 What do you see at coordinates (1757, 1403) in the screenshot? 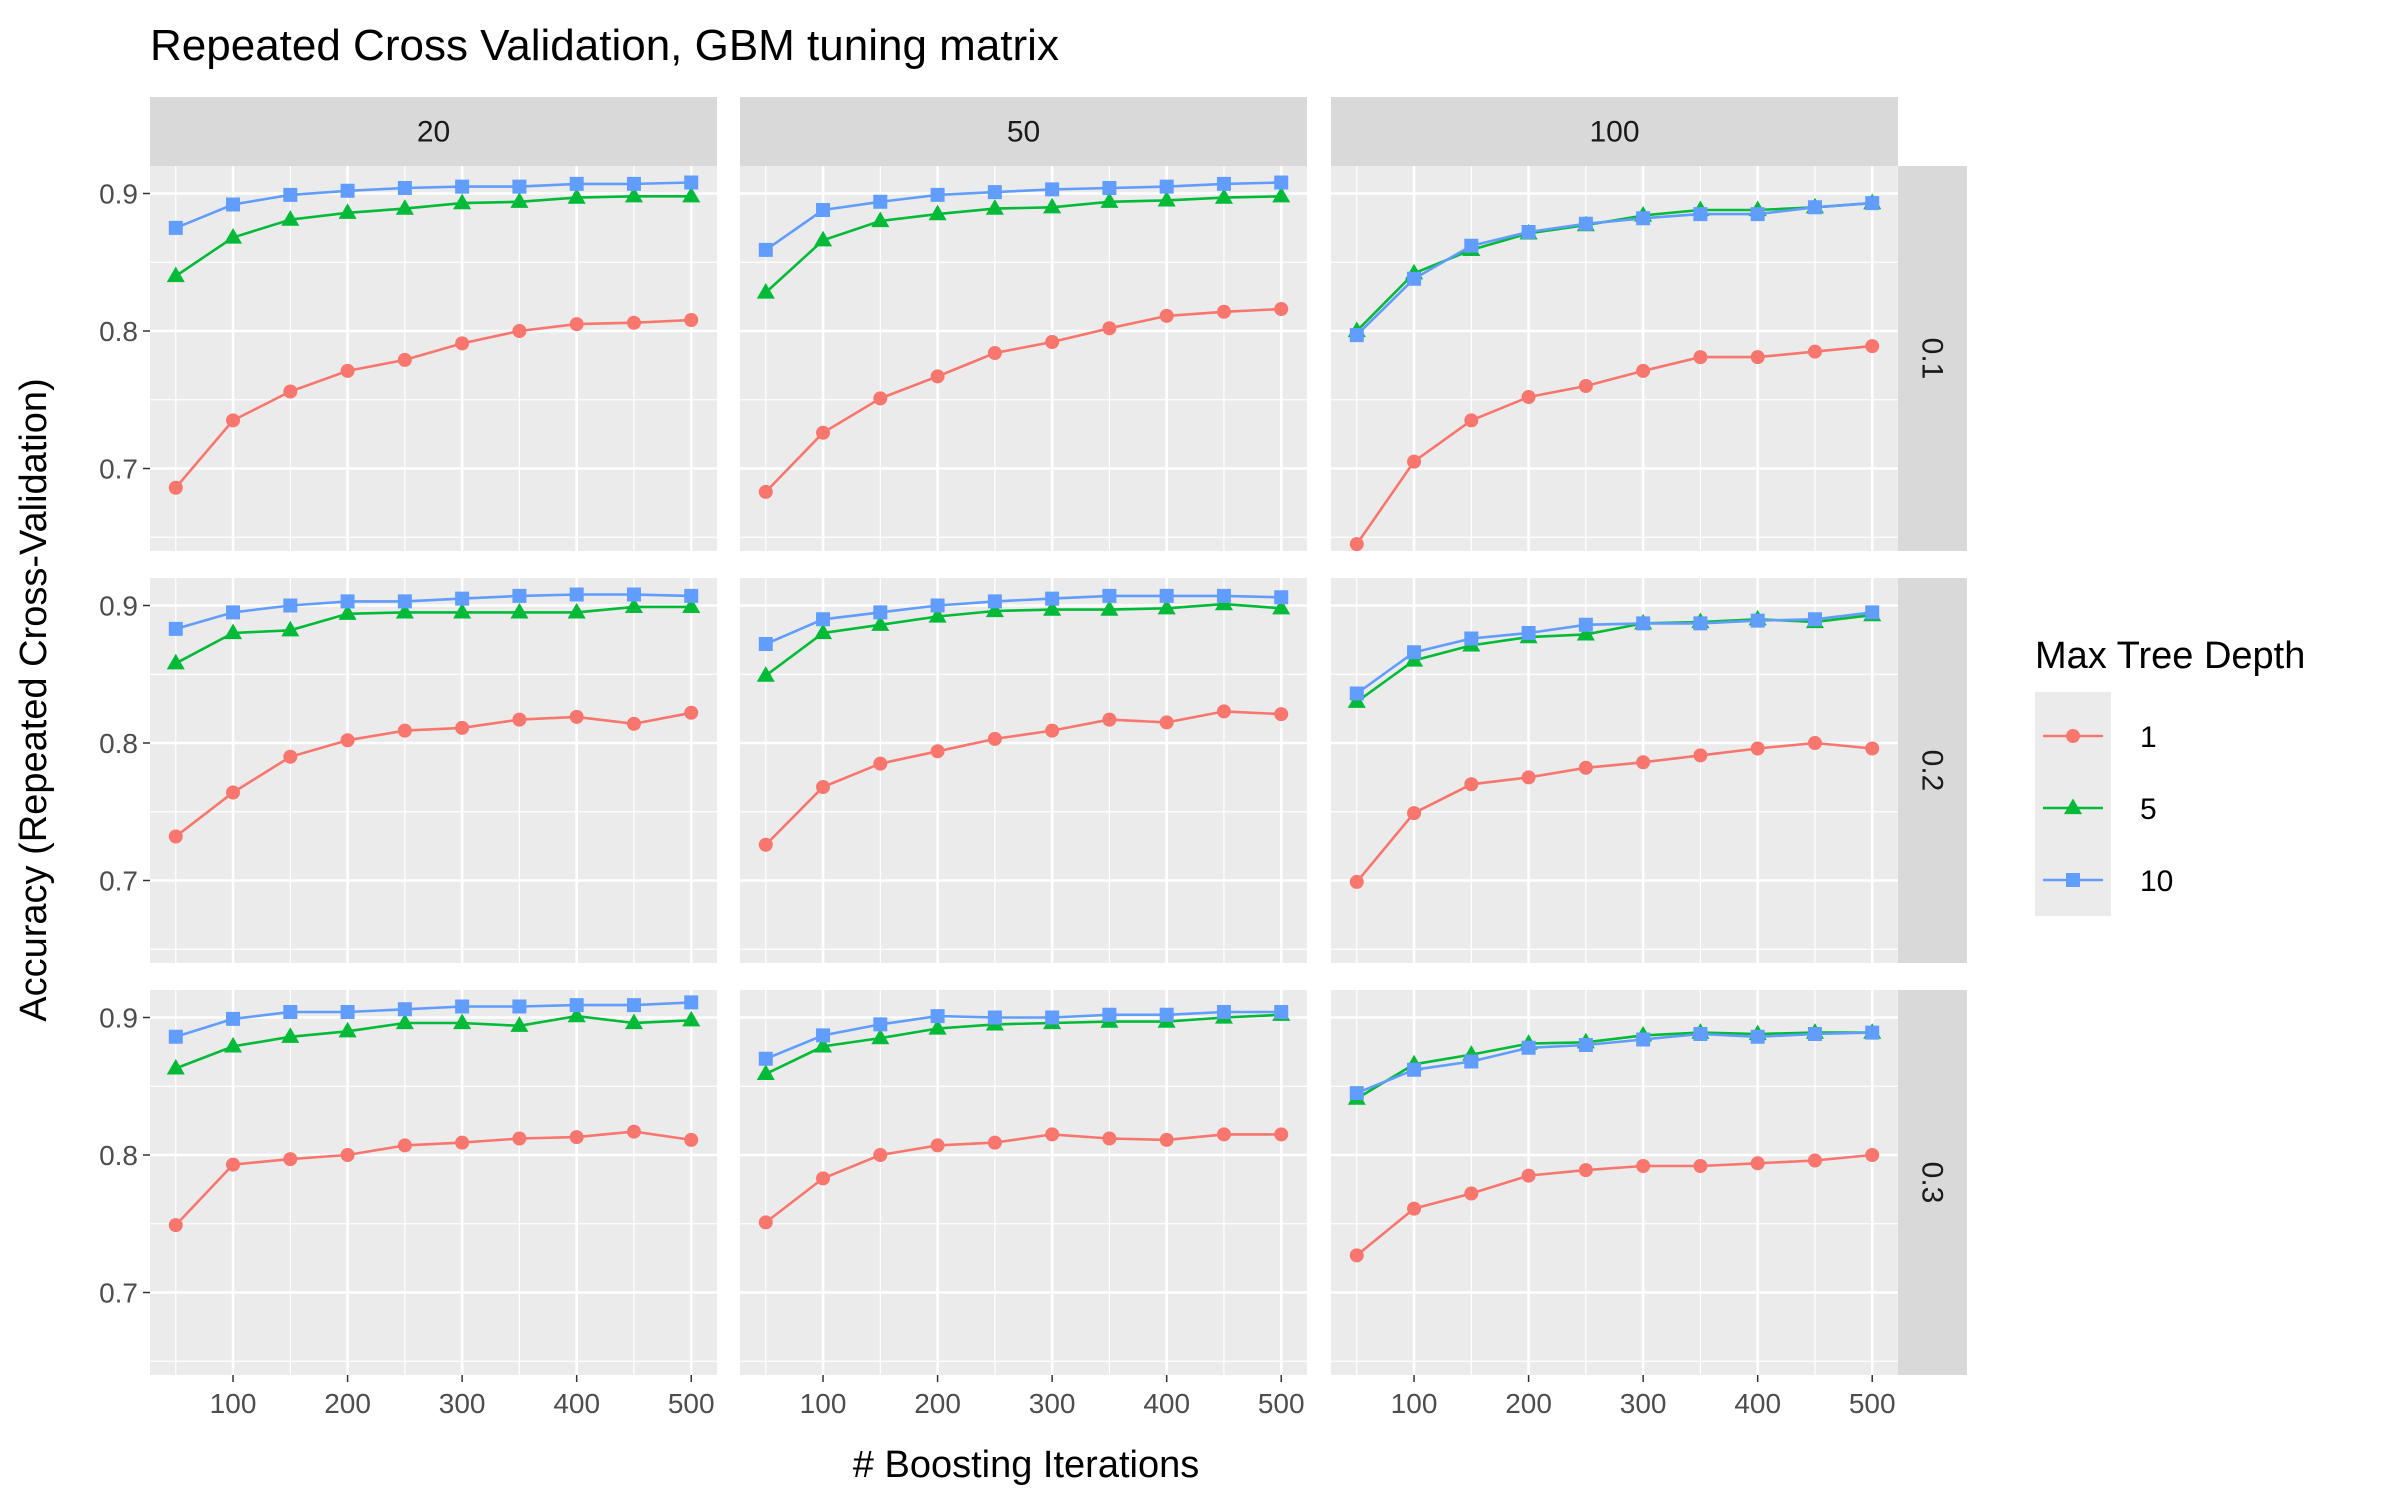
I see `x-tick-label: 400` at bounding box center [1757, 1403].